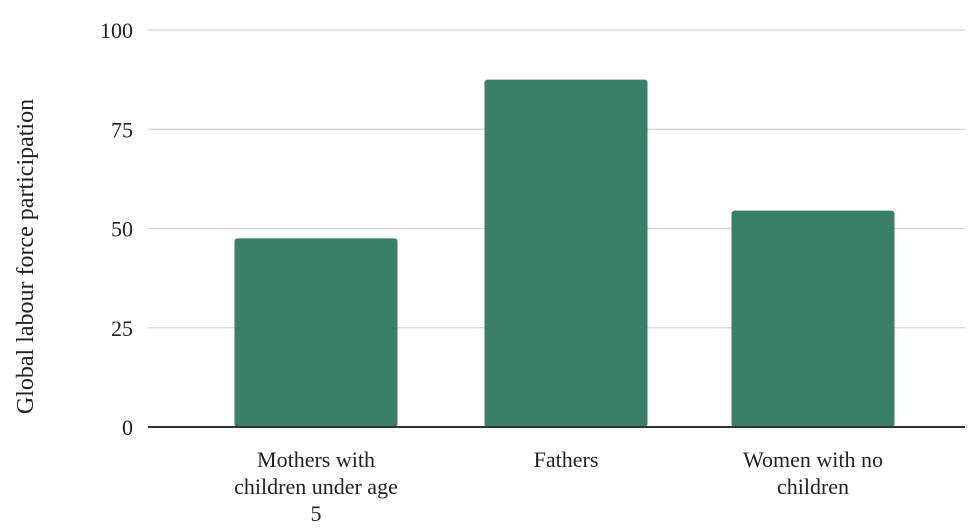 The width and height of the screenshot is (973, 532). Describe the element at coordinates (122, 328) in the screenshot. I see `y-tick-label: 25` at that location.